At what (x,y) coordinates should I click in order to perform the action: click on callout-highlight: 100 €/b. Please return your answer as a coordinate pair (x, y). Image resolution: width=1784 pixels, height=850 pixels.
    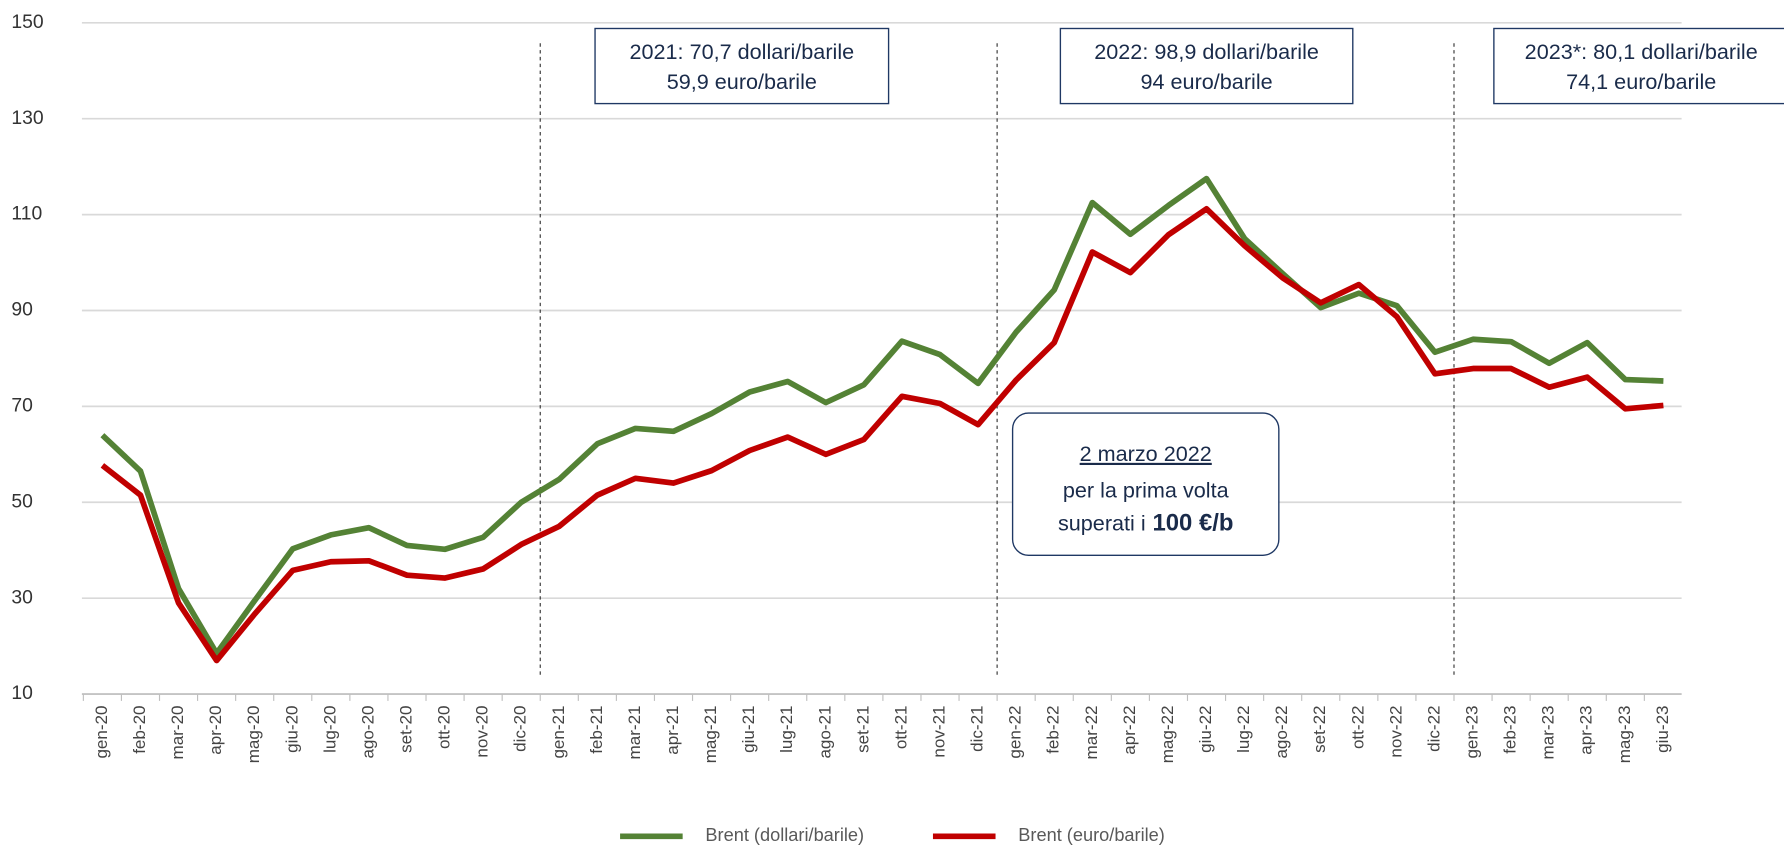
    Looking at the image, I should click on (1192, 523).